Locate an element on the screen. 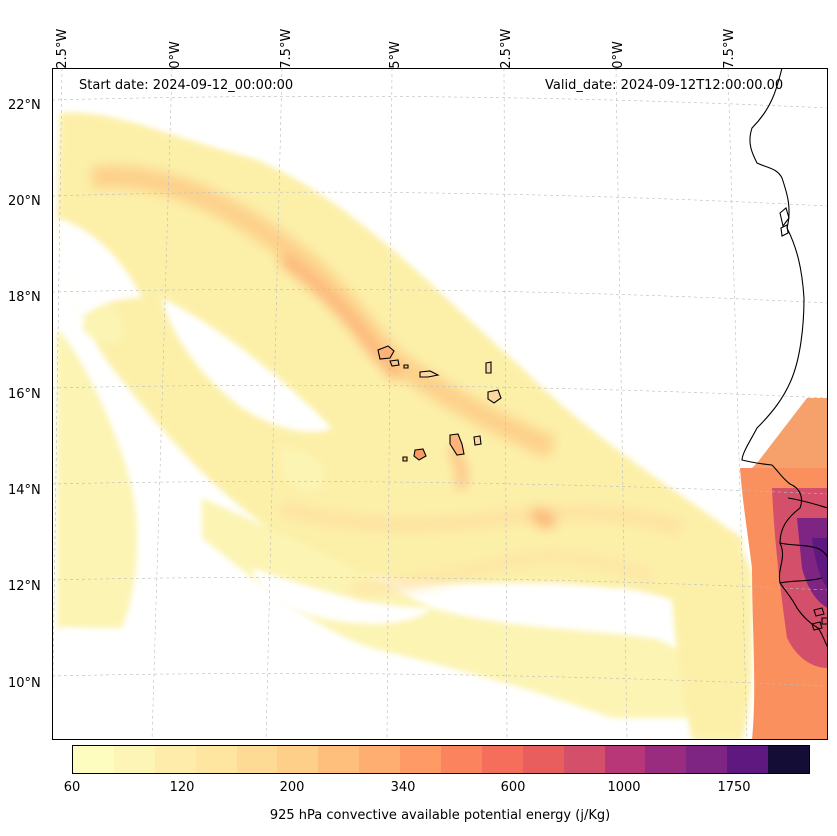 Image resolution: width=837 pixels, height=836 pixels. island-santa-luzia is located at coordinates (406, 366).